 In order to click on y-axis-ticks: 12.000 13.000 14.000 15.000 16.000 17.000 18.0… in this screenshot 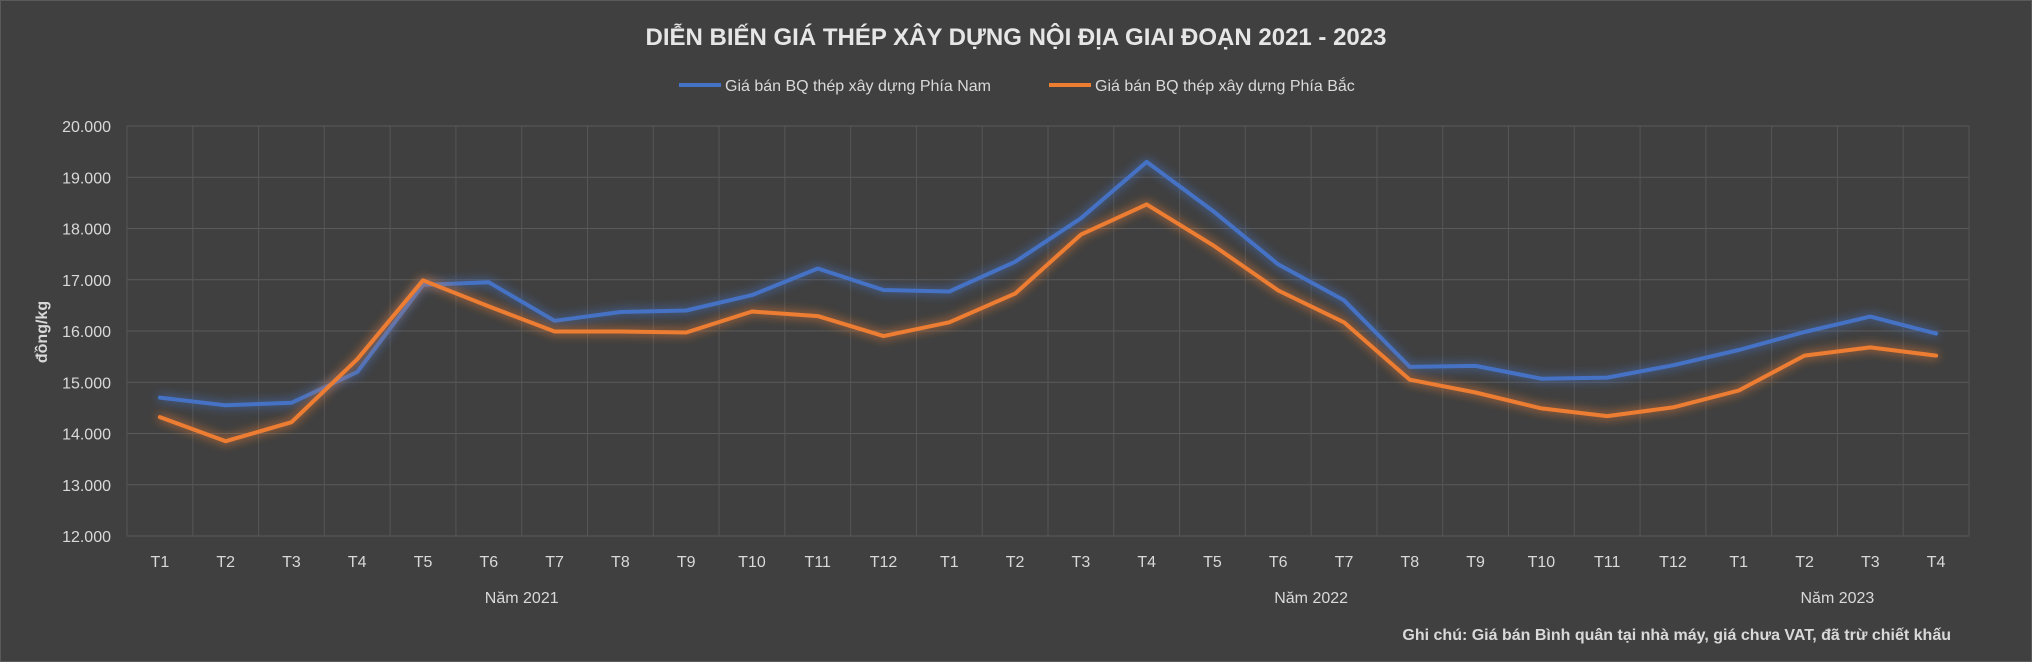, I will do `click(86, 332)`.